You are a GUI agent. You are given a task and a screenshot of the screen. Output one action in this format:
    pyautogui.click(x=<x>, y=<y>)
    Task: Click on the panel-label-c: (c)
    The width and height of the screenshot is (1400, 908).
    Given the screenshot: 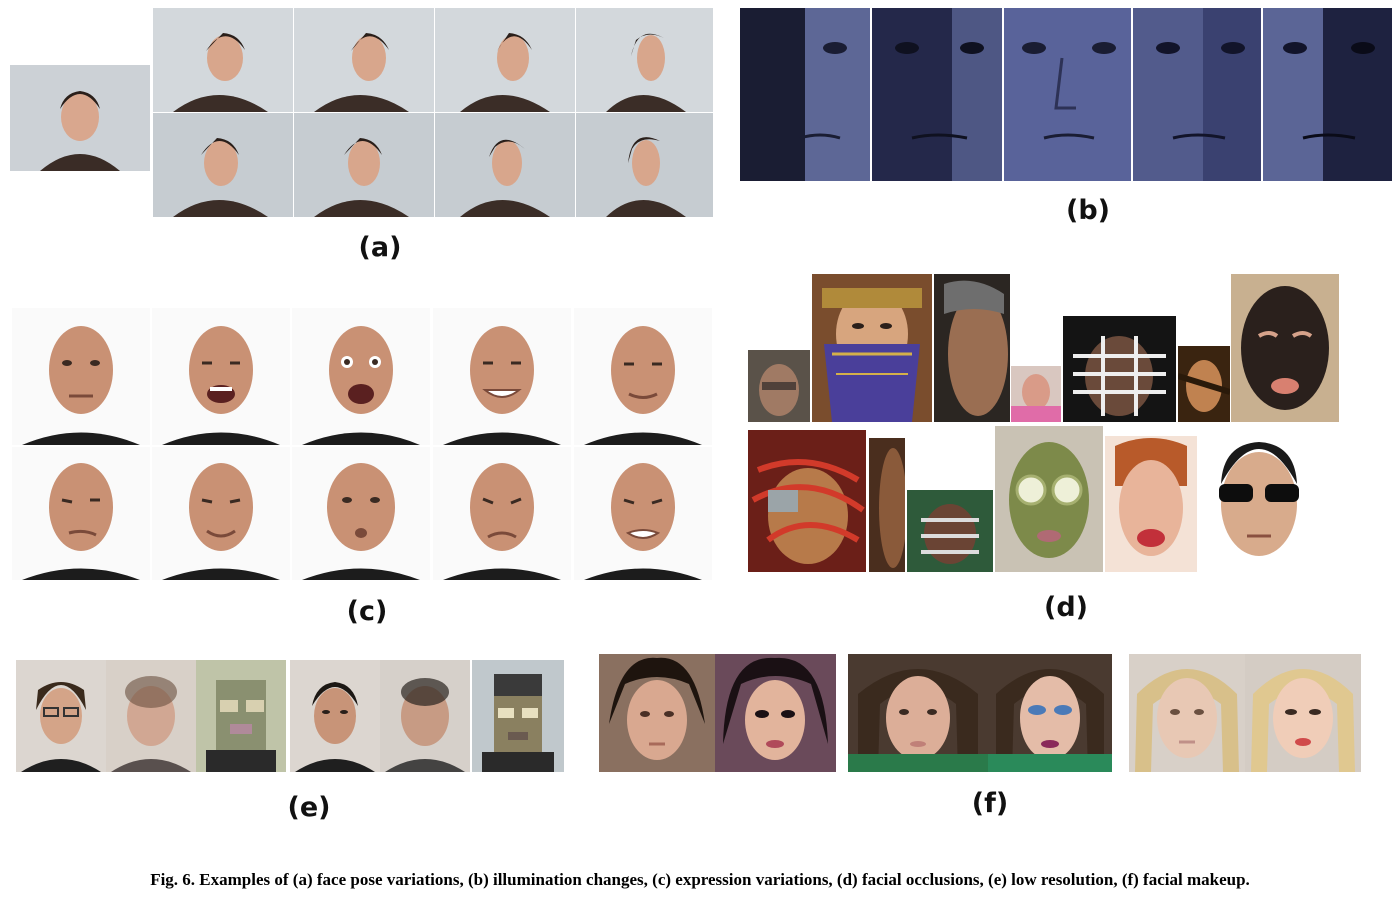 What is the action you would take?
    pyautogui.click(x=367, y=611)
    